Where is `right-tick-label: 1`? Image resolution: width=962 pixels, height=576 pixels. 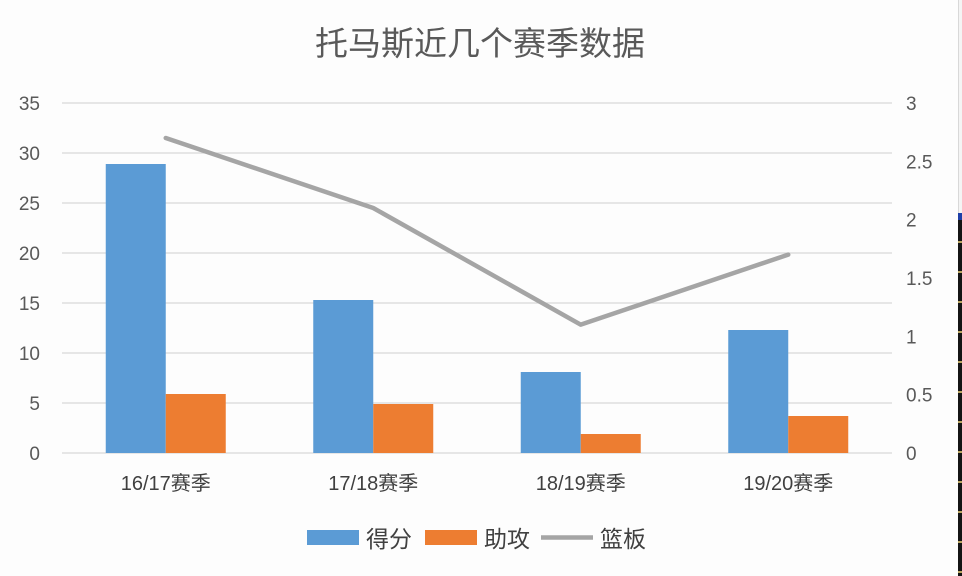
right-tick-label: 1 is located at coordinates (911, 337).